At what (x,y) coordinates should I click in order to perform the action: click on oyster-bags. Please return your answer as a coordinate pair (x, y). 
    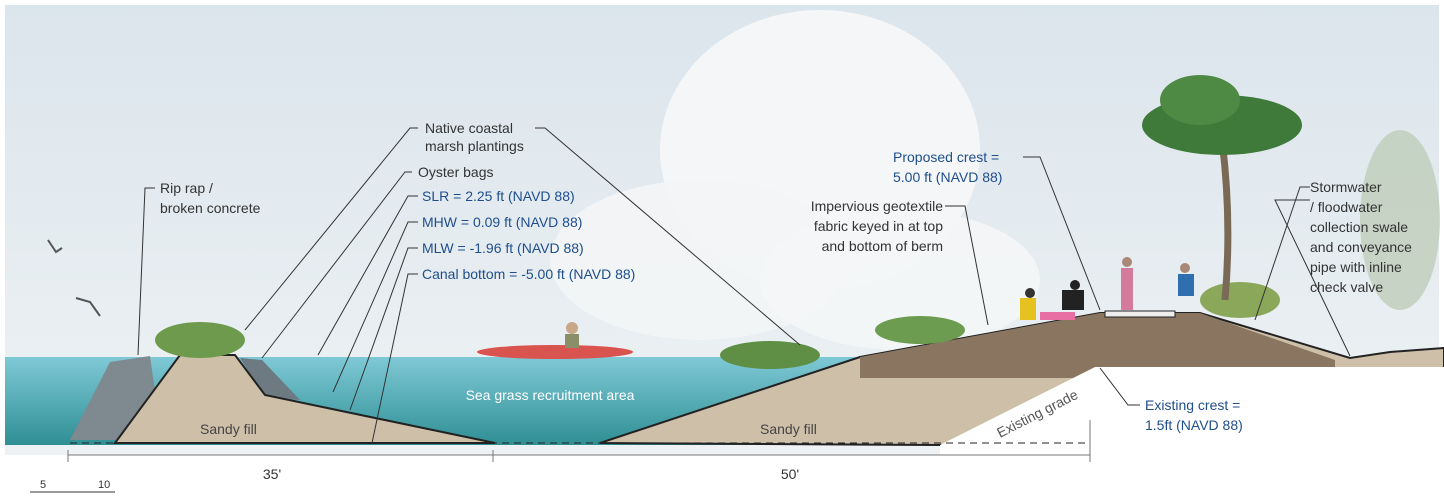
    Looking at the image, I should click on (270, 379).